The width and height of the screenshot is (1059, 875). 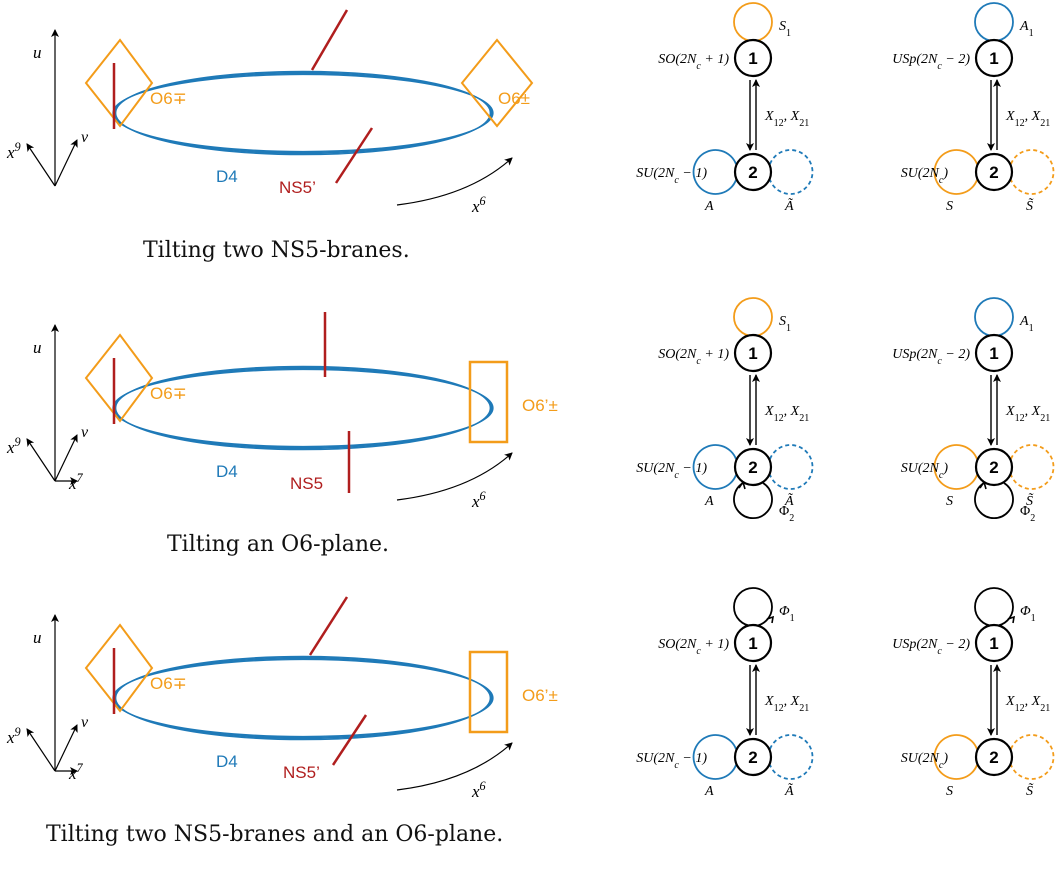 What do you see at coordinates (725, 108) in the screenshot?
I see `quiver-a-1: S1 1 SO(2Nc + 1) X12, X21 2 SU(2Nc − 1) A Ã` at bounding box center [725, 108].